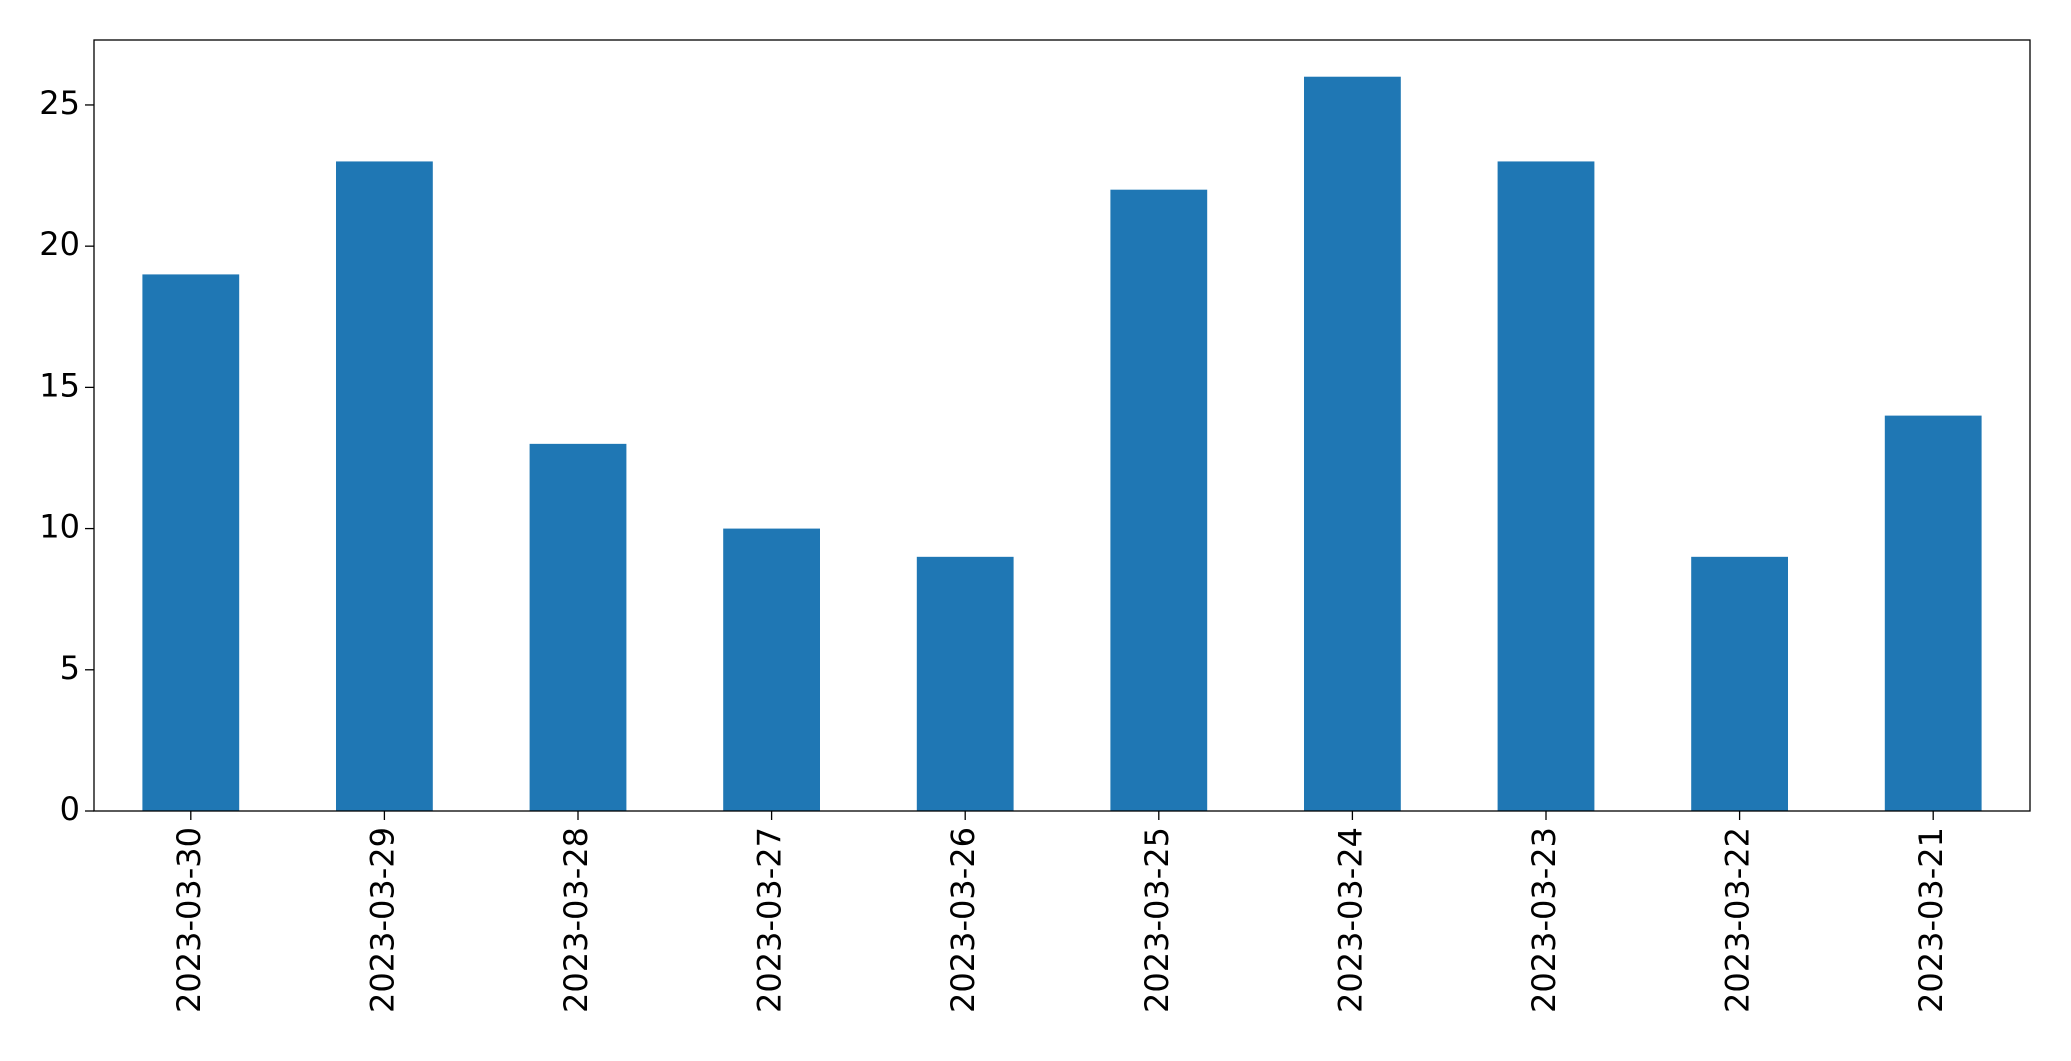  Describe the element at coordinates (59, 385) in the screenshot. I see `y-tick-label: 15` at that location.